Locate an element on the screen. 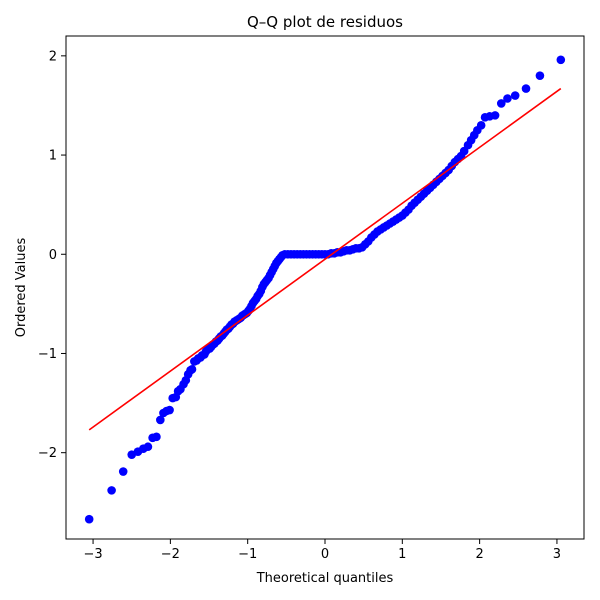 The width and height of the screenshot is (600, 600). y-tick-label: 1 is located at coordinates (53, 156).